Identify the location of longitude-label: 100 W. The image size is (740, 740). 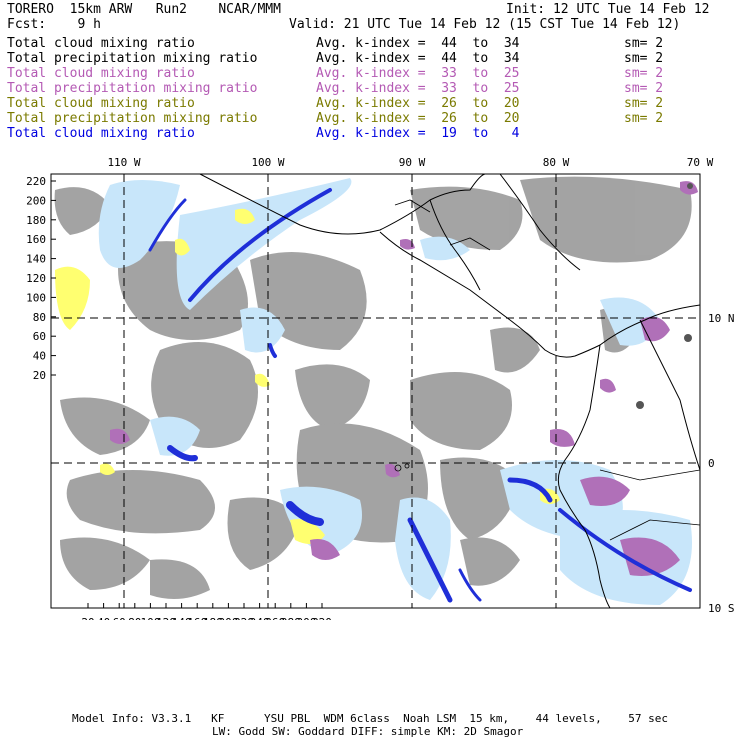
(267, 162).